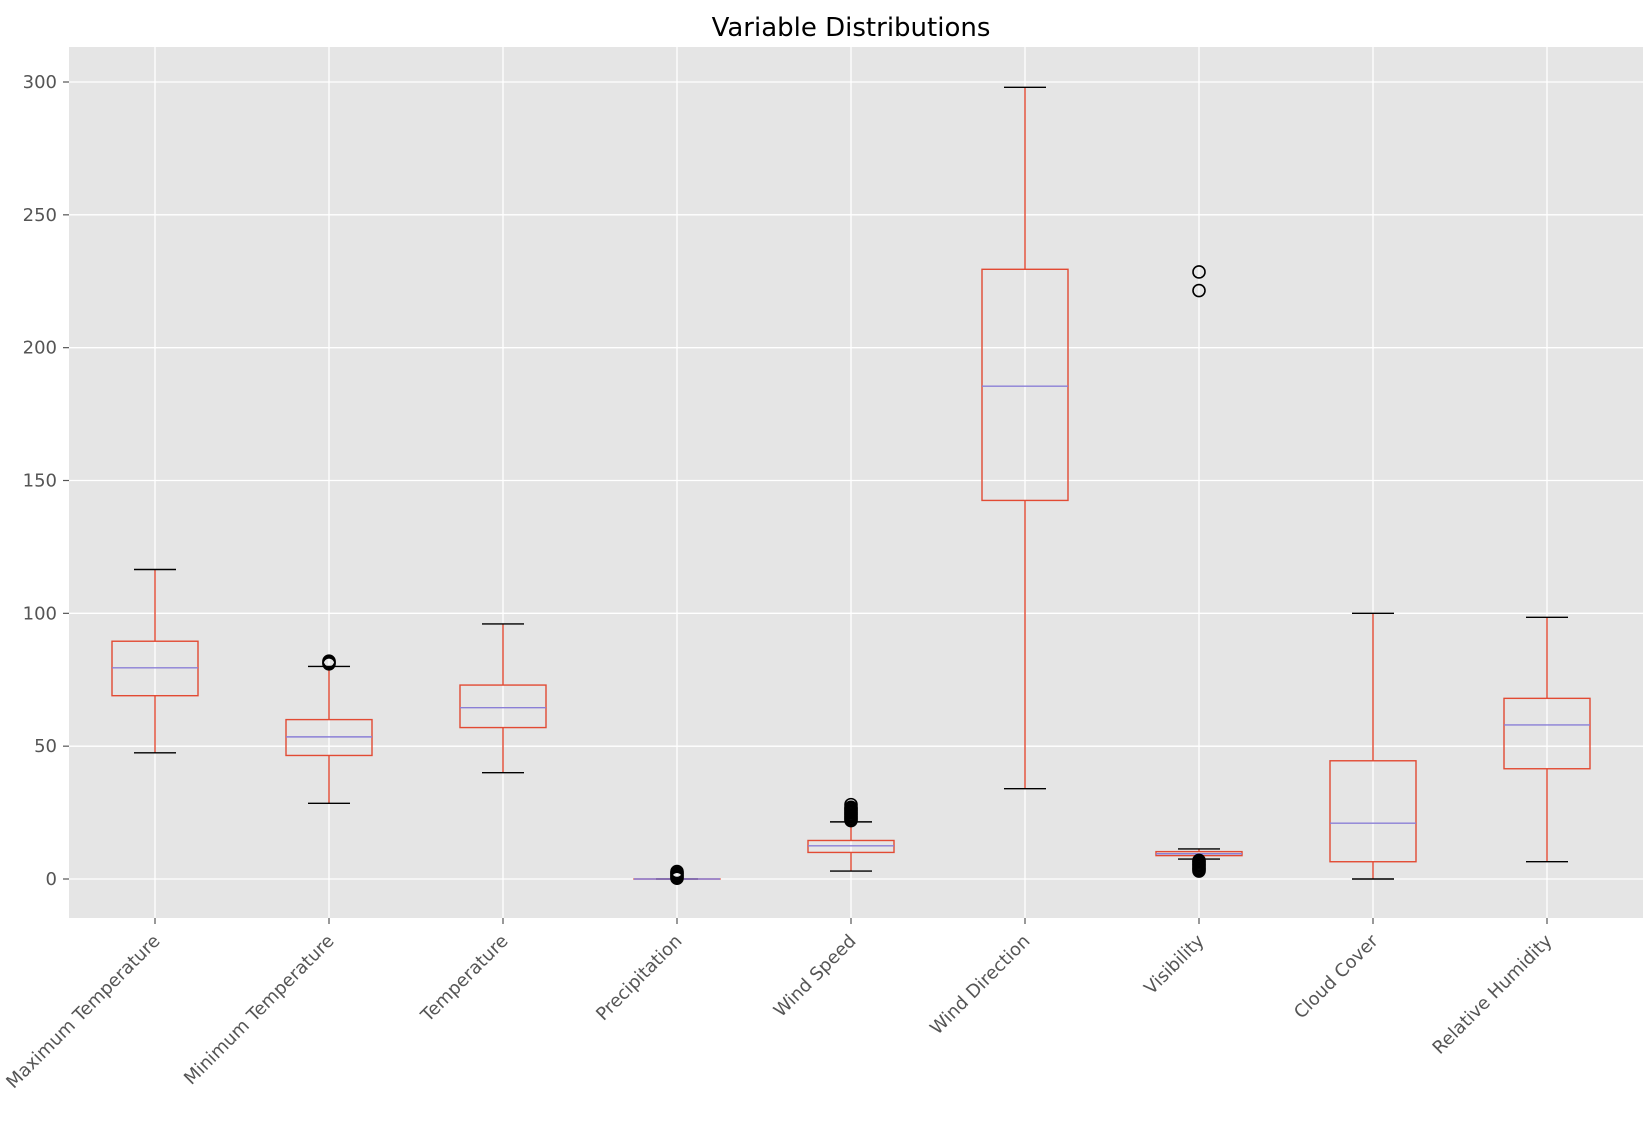 The image size is (1643, 1124). Describe the element at coordinates (40, 348) in the screenshot. I see `y-tick-label: 200` at that location.